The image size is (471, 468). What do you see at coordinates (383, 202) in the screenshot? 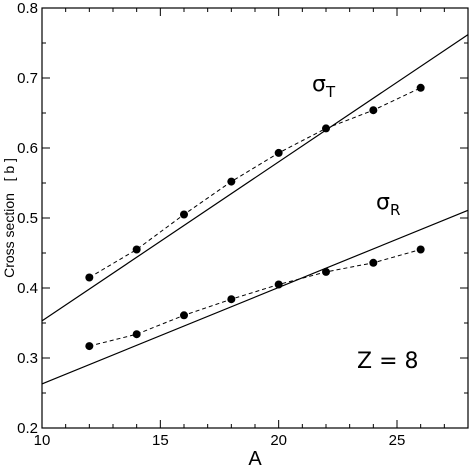
I see `sigma-r-symbol: σ` at bounding box center [383, 202].